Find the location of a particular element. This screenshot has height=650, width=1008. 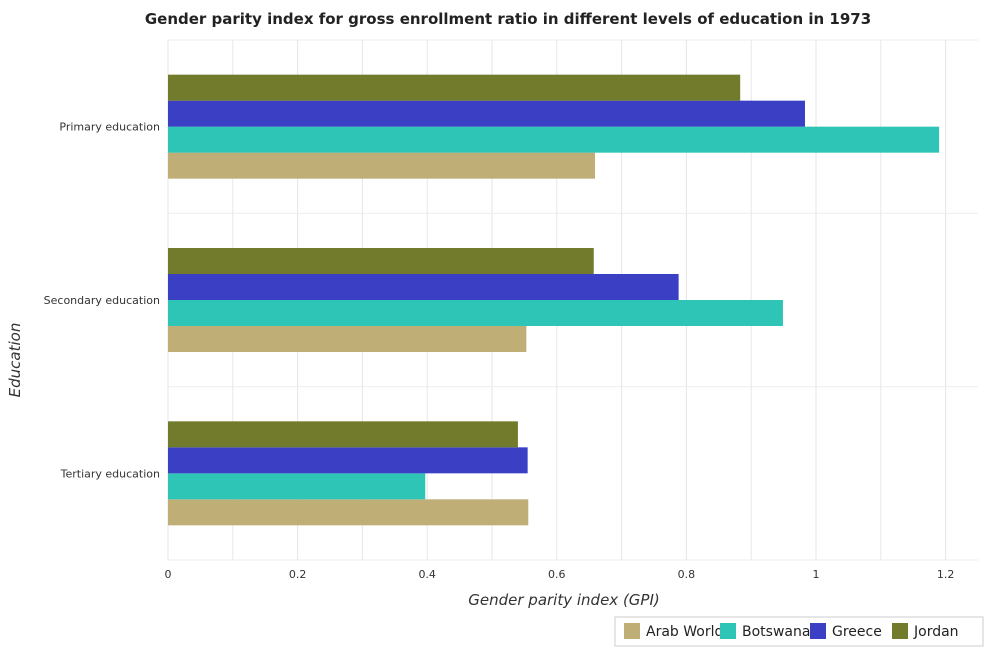

x-axis-label: Gender parity index (GPI) is located at coordinates (563, 600).